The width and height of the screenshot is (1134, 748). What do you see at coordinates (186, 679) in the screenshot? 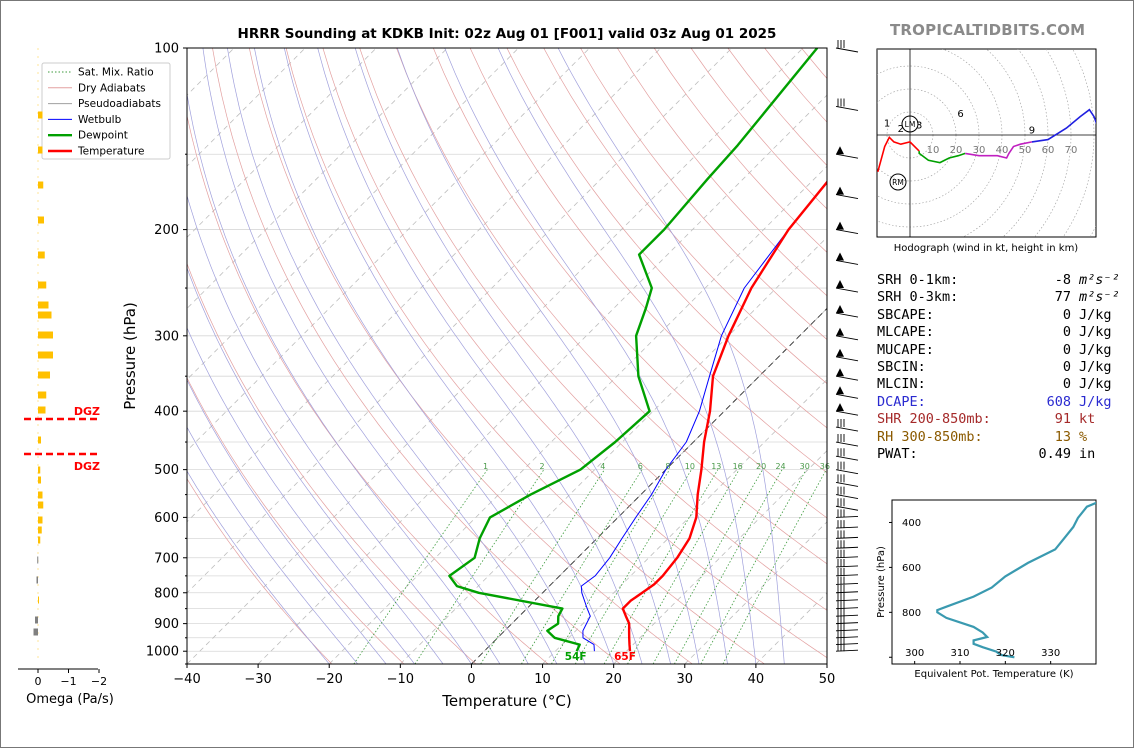
I see `x-tick-label: −40` at bounding box center [186, 679].